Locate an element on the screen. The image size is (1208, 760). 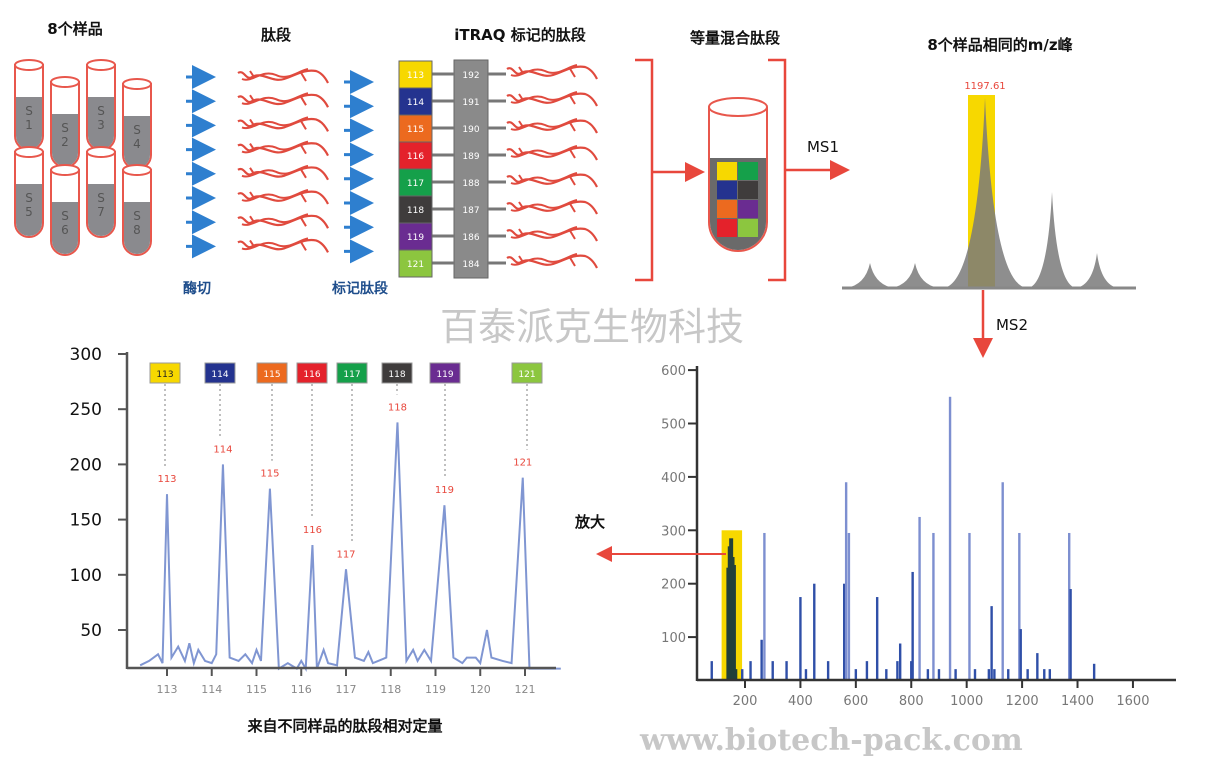
balance-label: 187 is located at coordinates (470, 211).